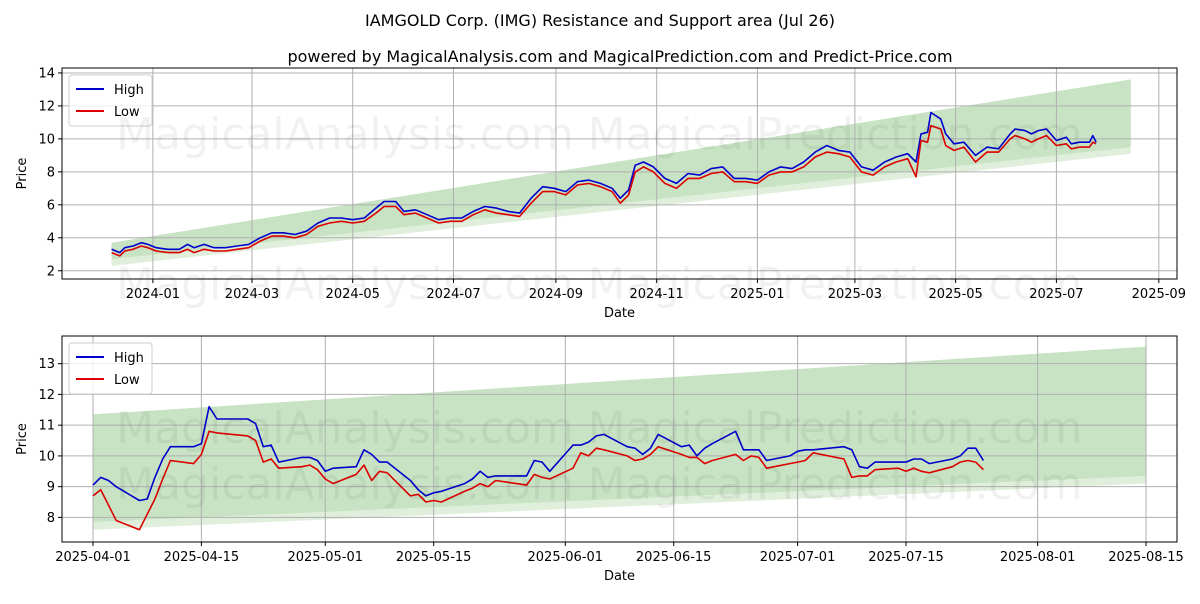 This screenshot has height=604, width=1200. I want to click on y-tick-label: 11, so click(46, 426).